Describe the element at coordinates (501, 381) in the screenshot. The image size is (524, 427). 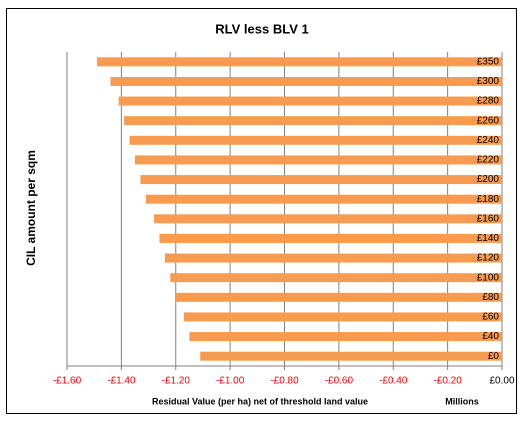
I see `x-tick-label: £0.00` at that location.